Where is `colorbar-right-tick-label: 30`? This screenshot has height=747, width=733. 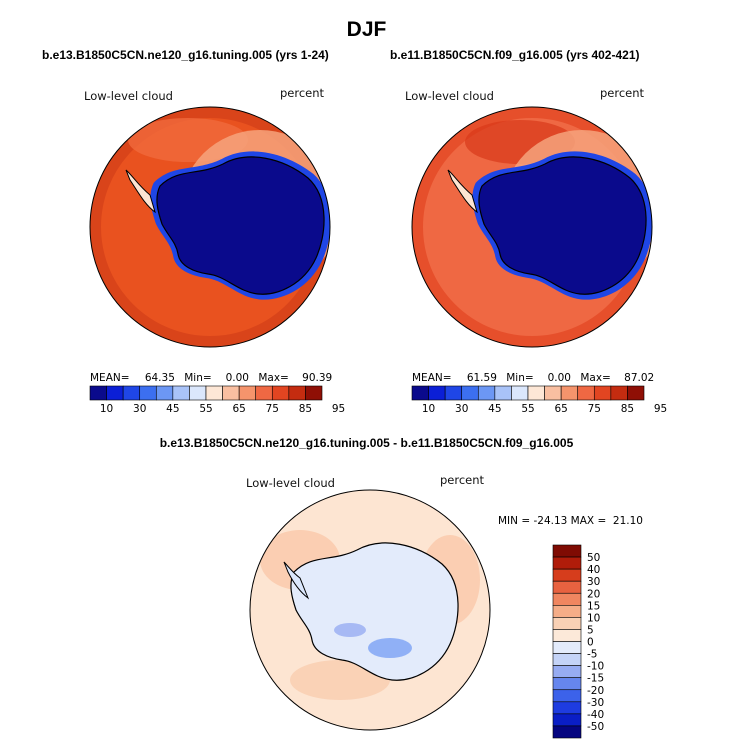
colorbar-right-tick-label: 30 is located at coordinates (461, 409).